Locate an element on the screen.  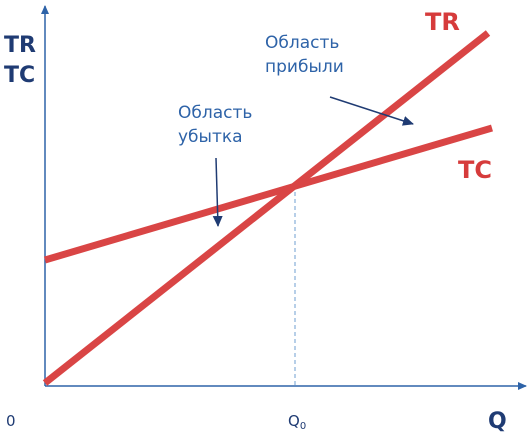
loss-note: убытка is located at coordinates (210, 137).